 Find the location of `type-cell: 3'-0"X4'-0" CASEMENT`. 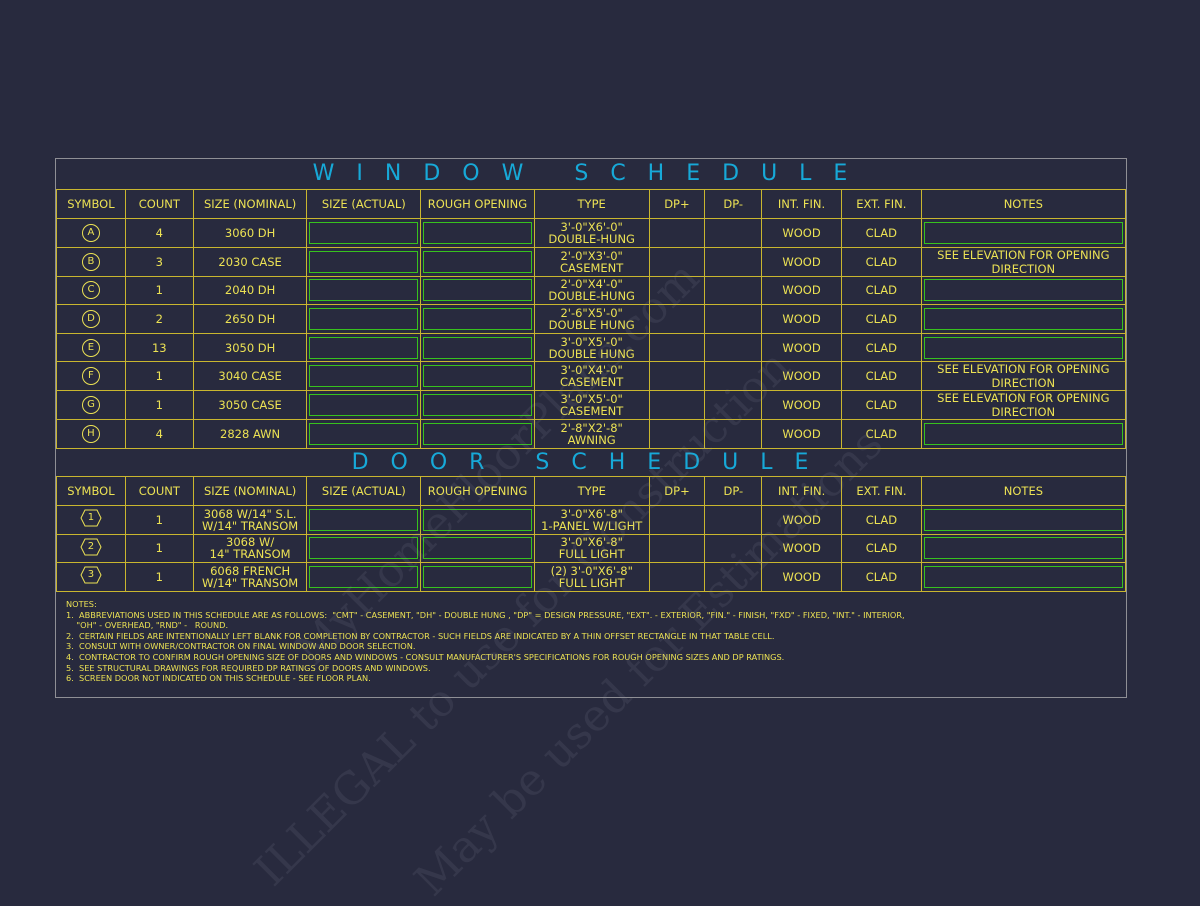

type-cell: 3'-0"X4'-0" CASEMENT is located at coordinates (591, 376).